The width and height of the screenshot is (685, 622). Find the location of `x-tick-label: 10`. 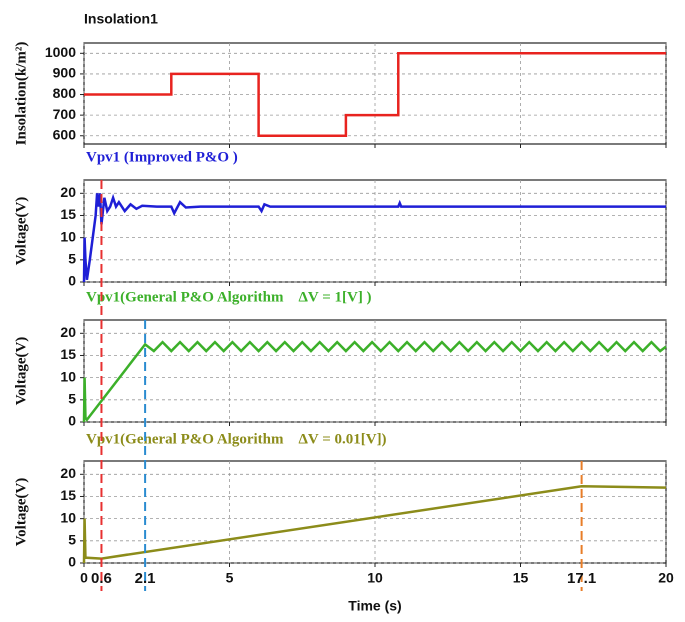

x-tick-label: 10 is located at coordinates (375, 578).